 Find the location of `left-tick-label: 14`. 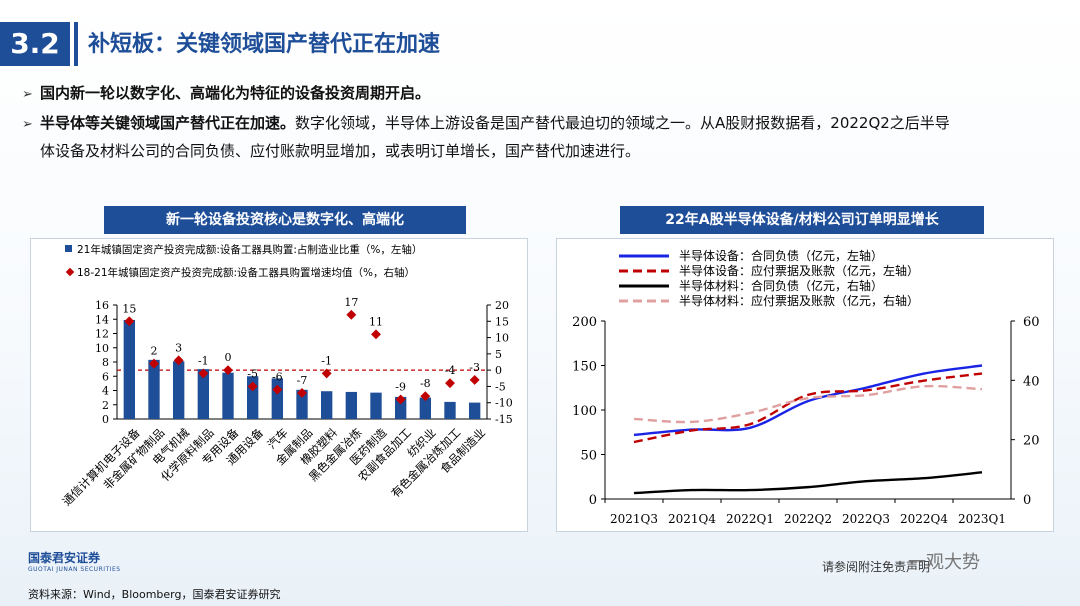

left-tick-label: 14 is located at coordinates (102, 319).